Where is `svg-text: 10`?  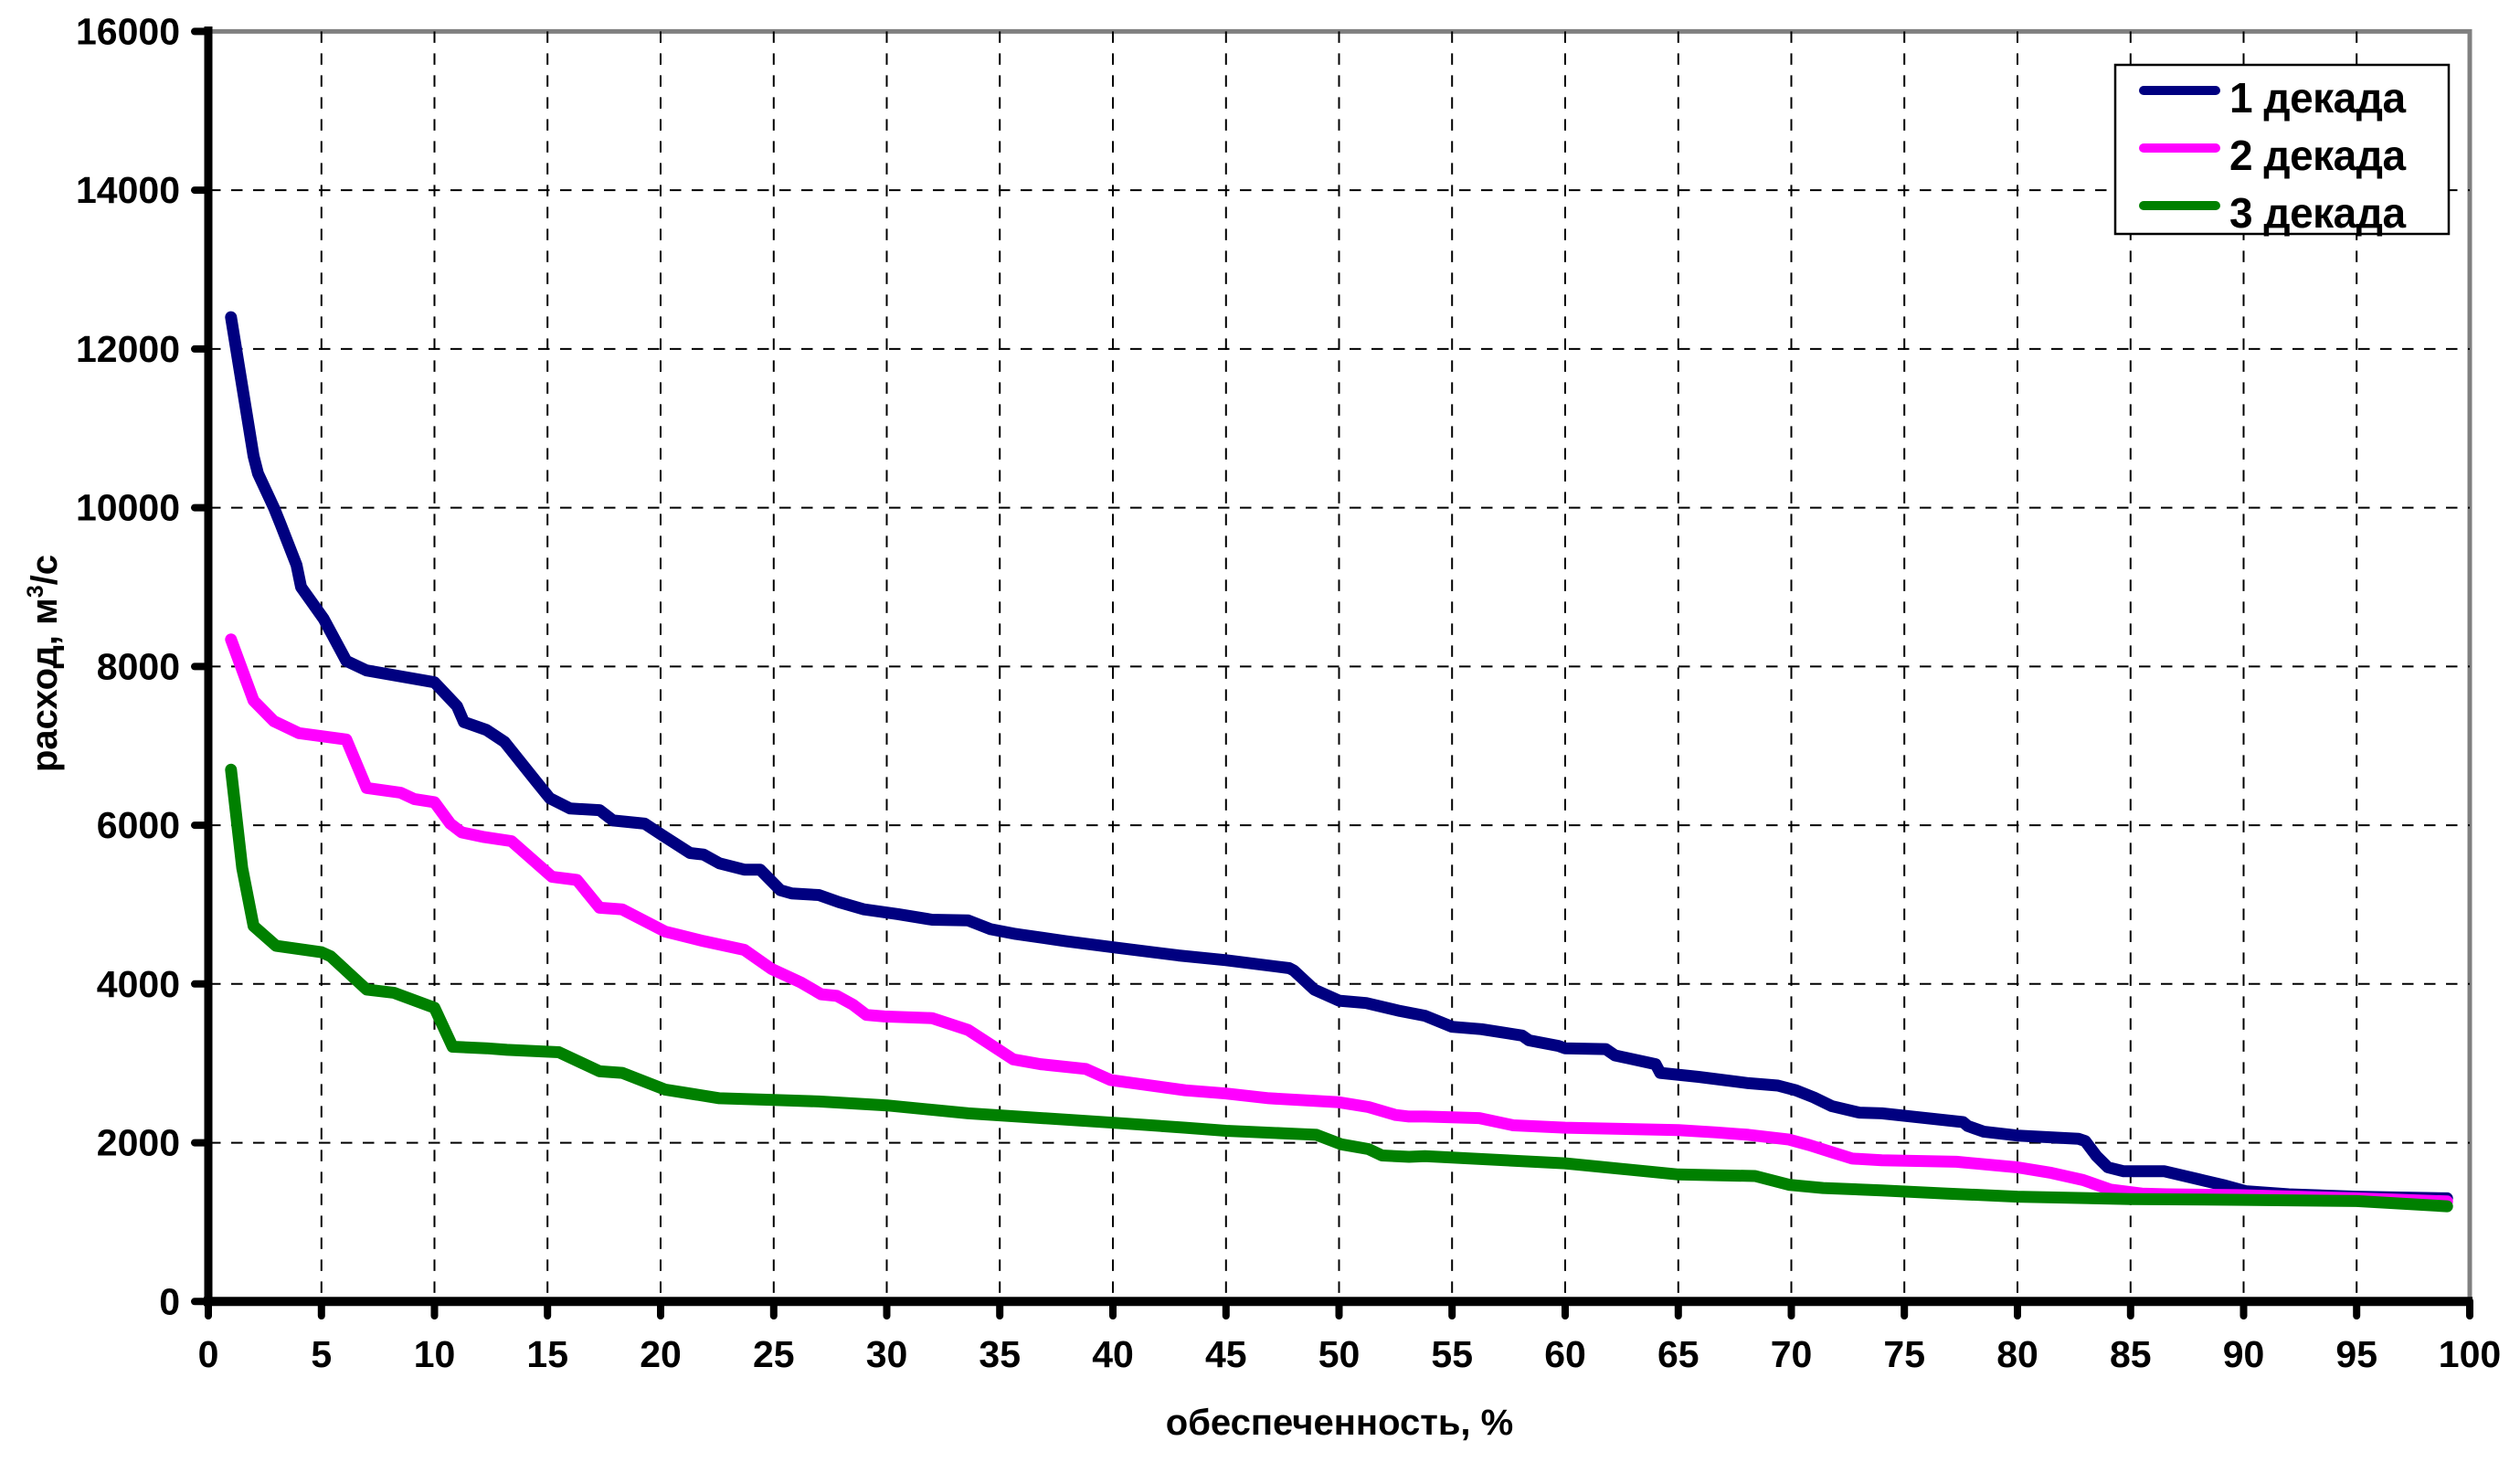
svg-text: 10 is located at coordinates (435, 1354).